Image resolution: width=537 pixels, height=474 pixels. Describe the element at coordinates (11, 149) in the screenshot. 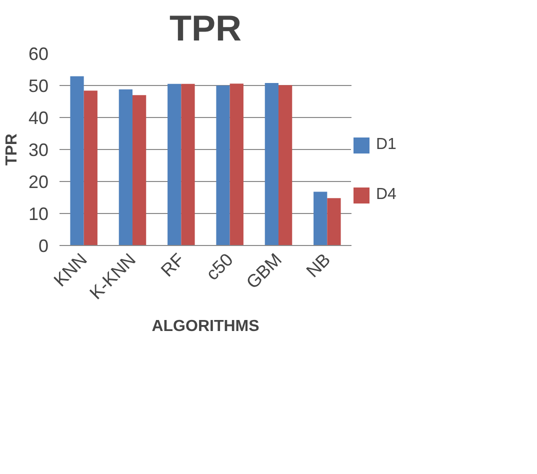

I see `y-axis-title: TPR` at that location.